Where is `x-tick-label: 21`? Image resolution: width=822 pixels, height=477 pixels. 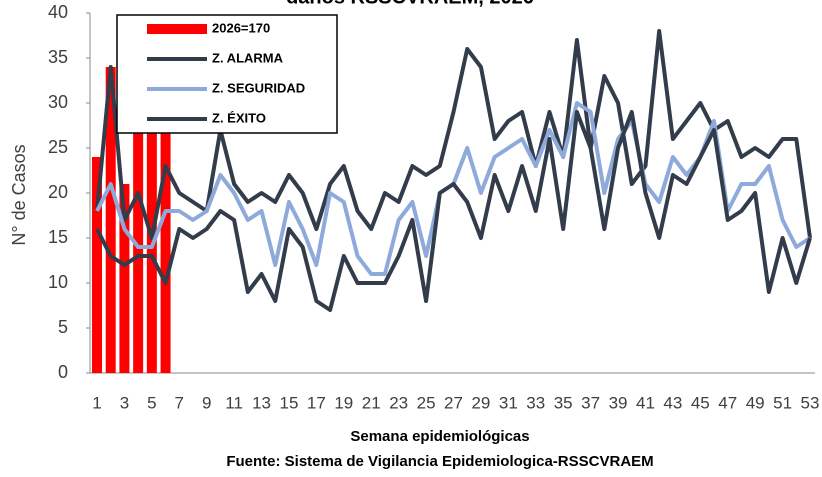
x-tick-label: 21 is located at coordinates (371, 402).